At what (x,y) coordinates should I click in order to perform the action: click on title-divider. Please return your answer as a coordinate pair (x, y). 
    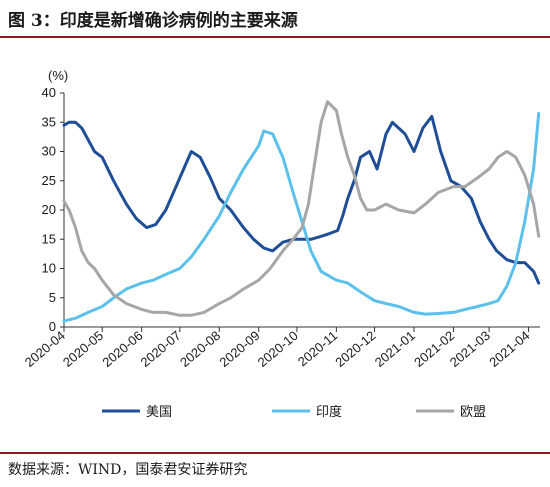
    Looking at the image, I should click on (275, 37).